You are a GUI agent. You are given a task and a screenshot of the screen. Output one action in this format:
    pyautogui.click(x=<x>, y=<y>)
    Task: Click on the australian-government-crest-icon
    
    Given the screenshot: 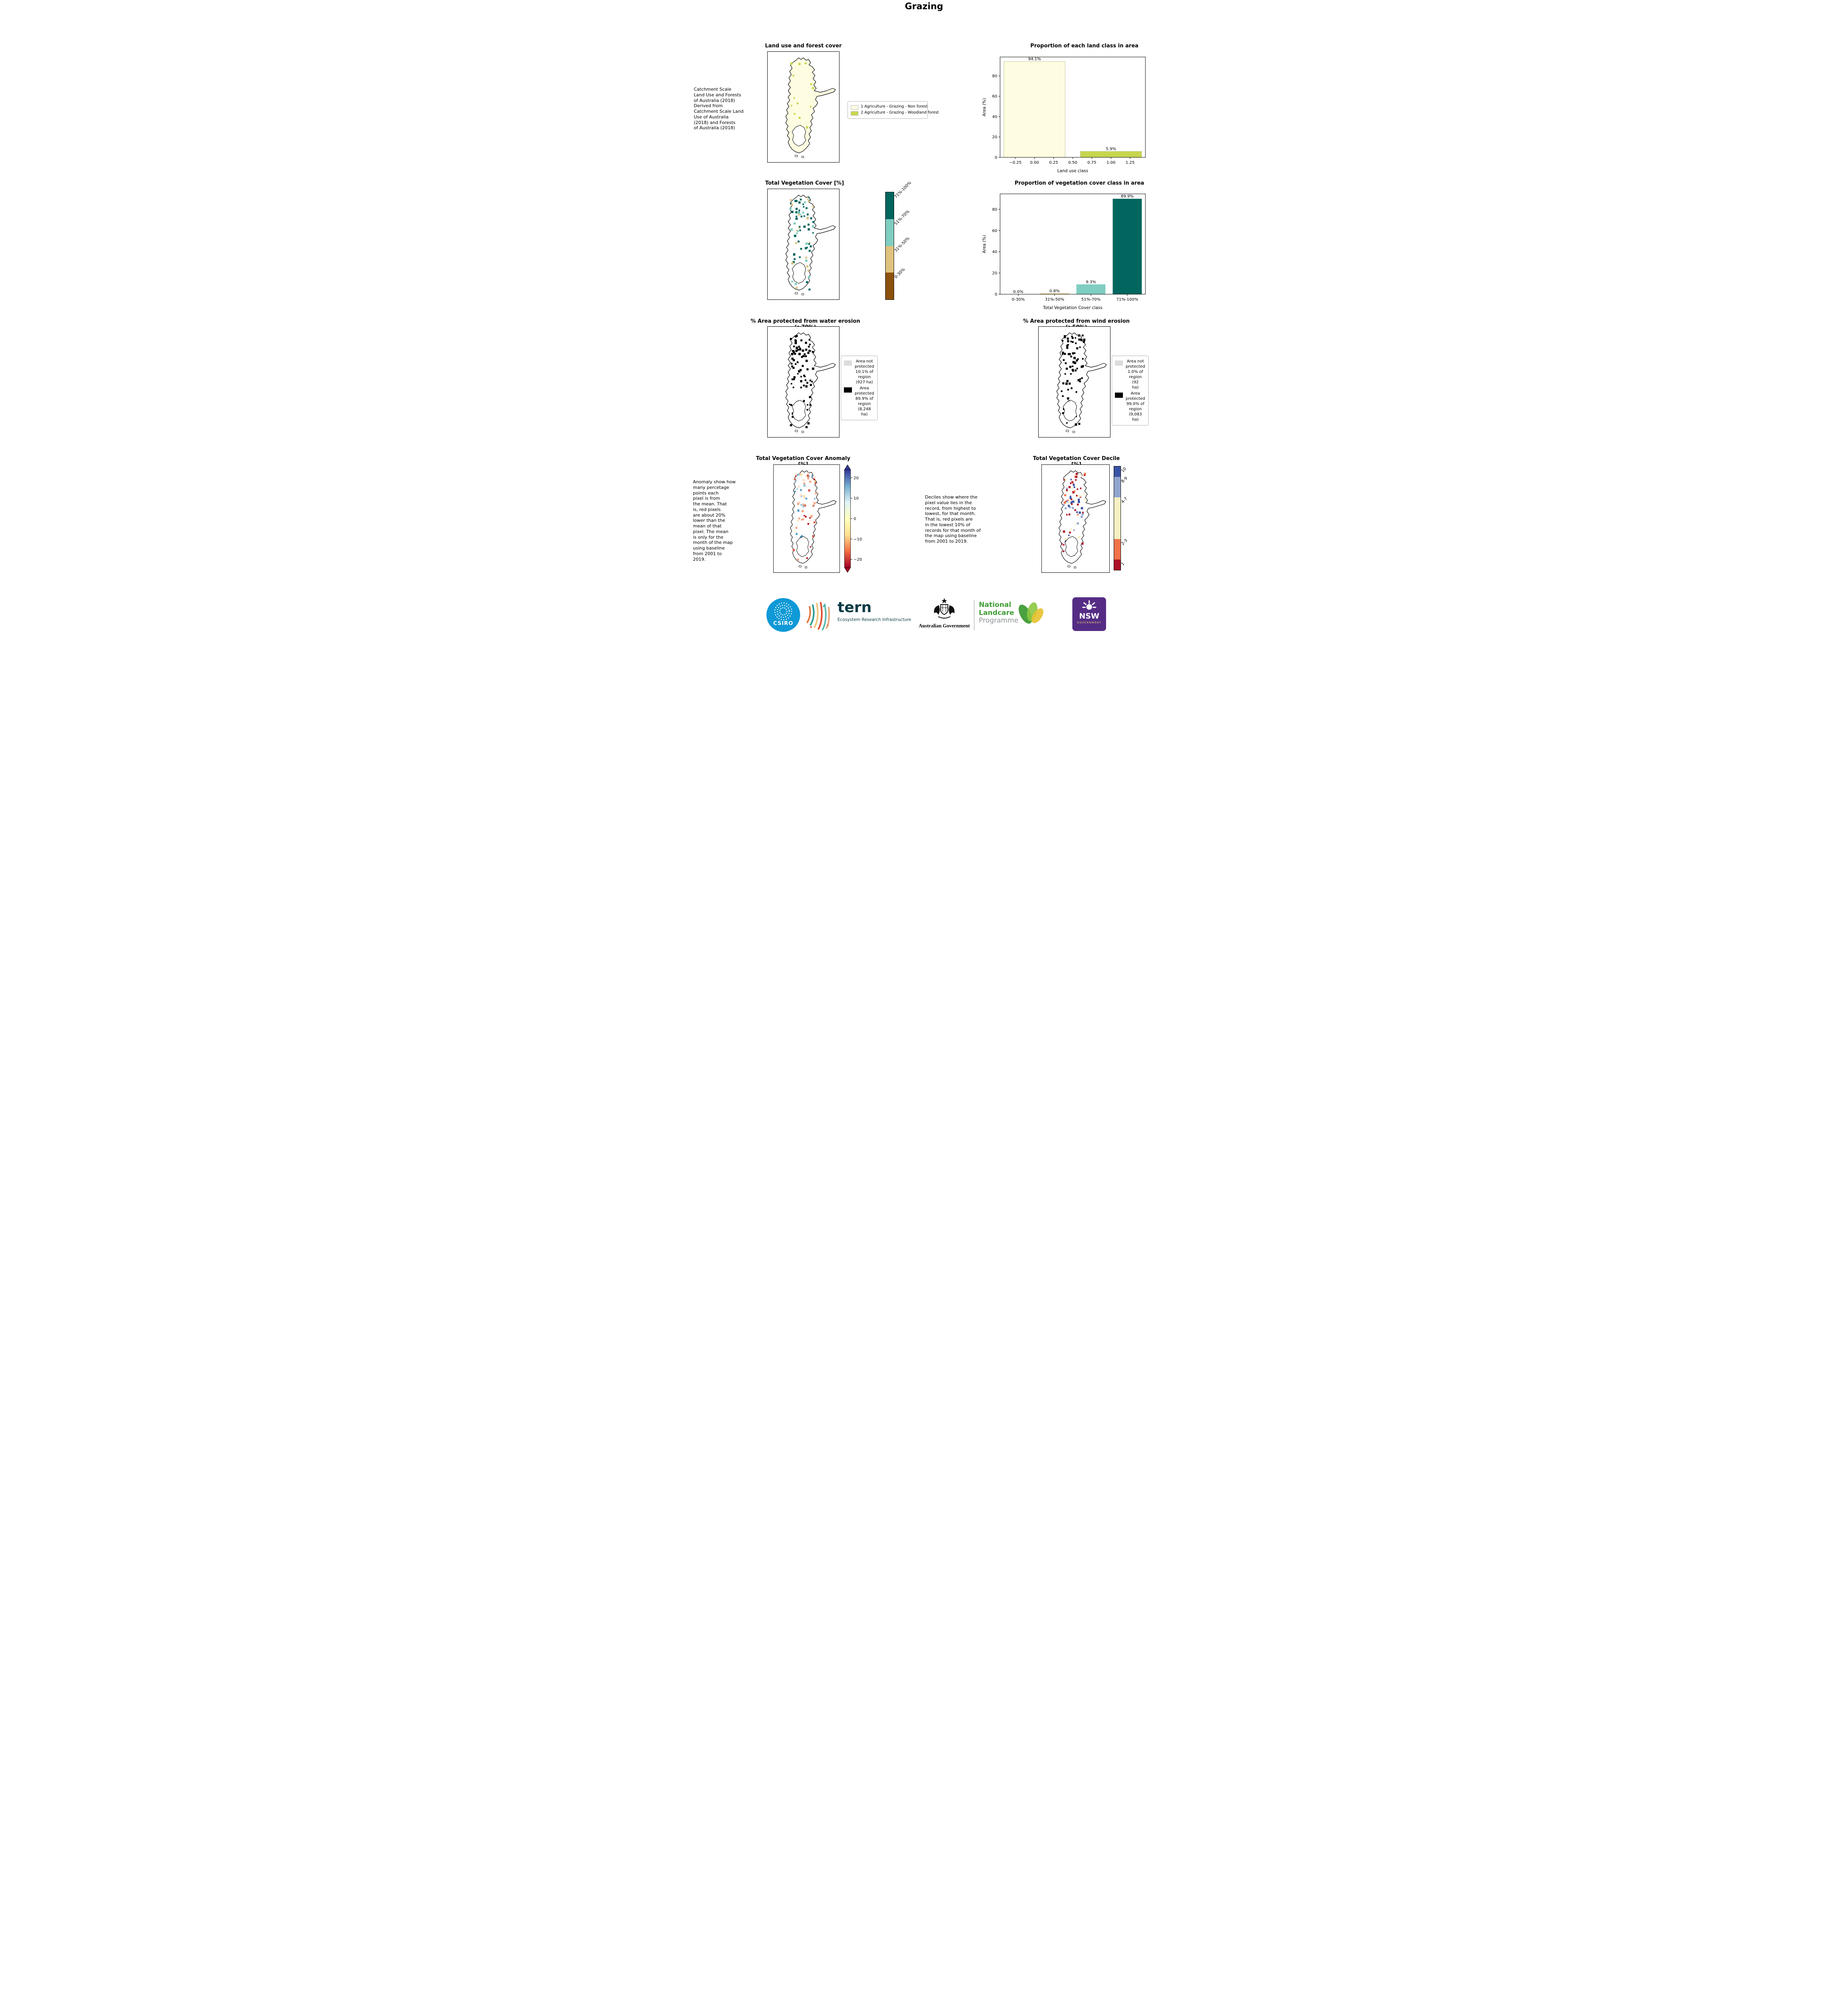 What is the action you would take?
    pyautogui.click(x=945, y=608)
    